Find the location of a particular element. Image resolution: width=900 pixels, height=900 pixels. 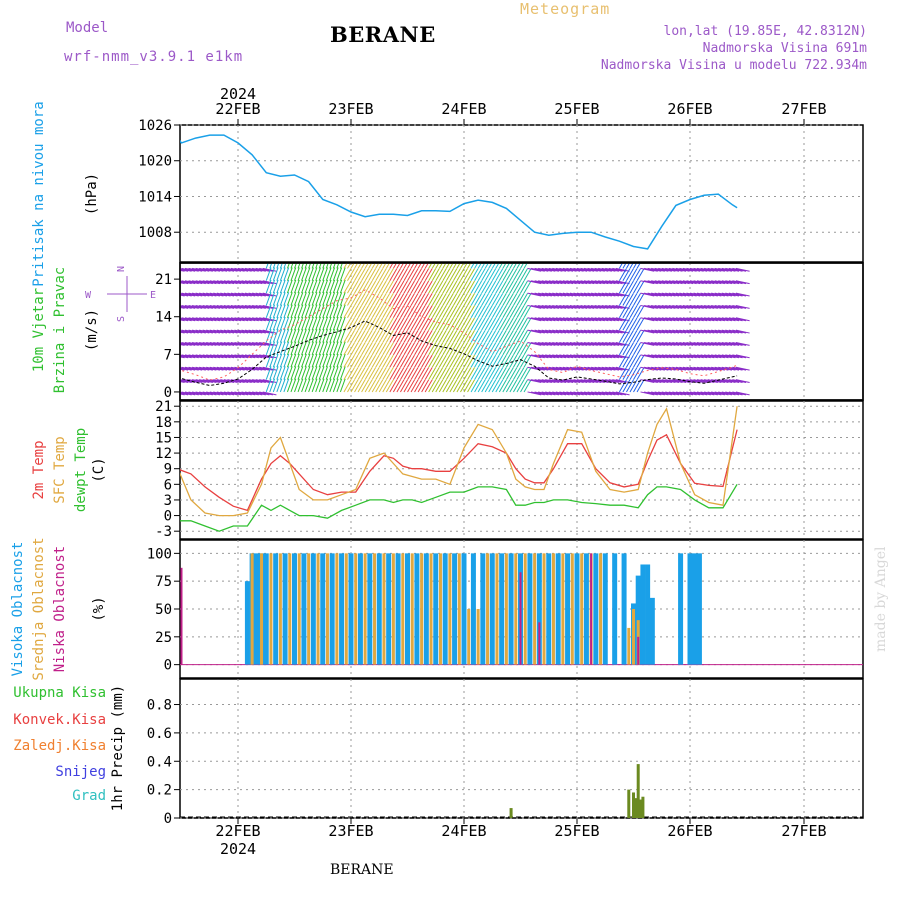

top-day-label: 24FEB is located at coordinates (463, 109).